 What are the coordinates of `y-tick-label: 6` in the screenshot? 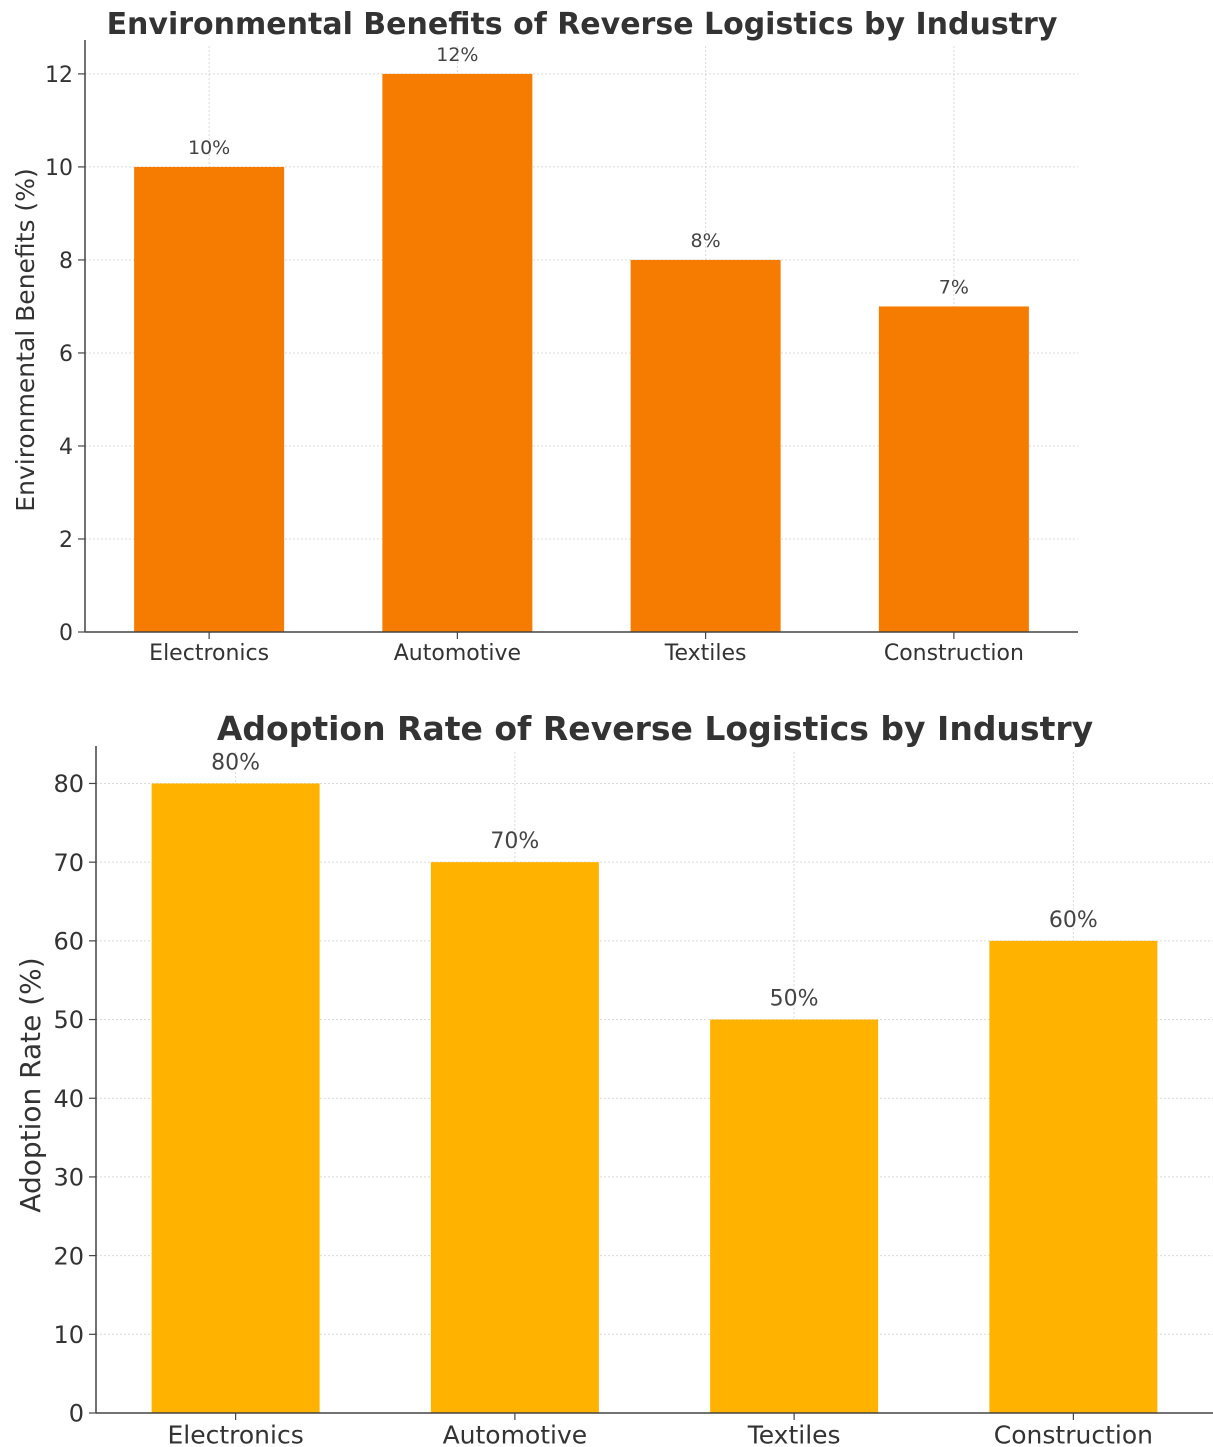 It's located at (66, 354).